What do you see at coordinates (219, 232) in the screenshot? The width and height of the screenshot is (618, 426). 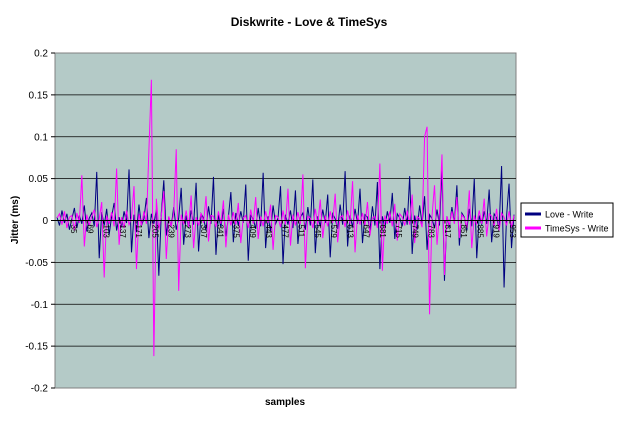 I see `x-tick-label: 341` at bounding box center [219, 232].